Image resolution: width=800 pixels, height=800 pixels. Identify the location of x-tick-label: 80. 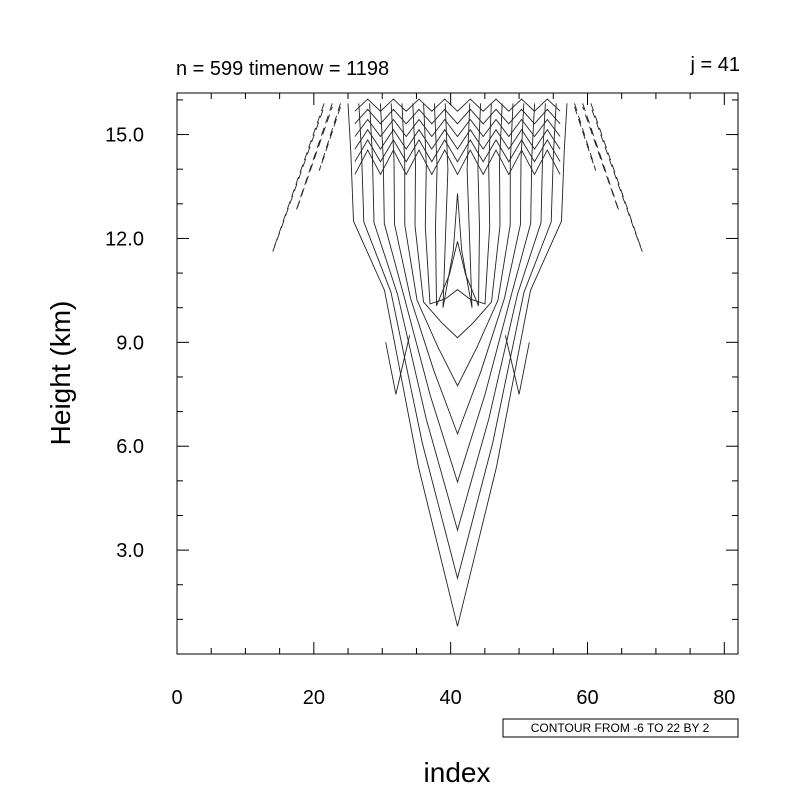
(724, 698).